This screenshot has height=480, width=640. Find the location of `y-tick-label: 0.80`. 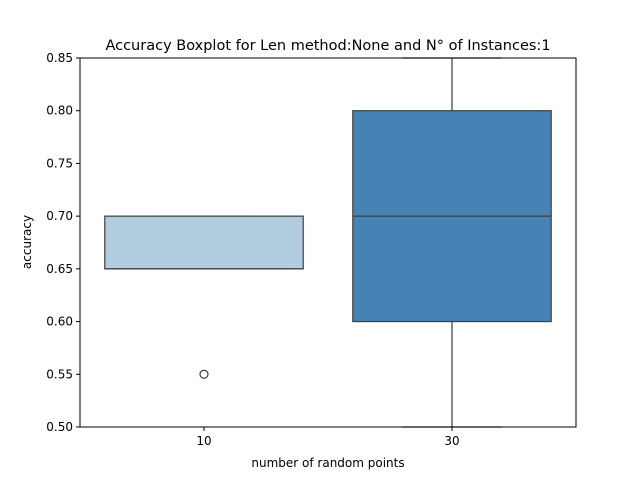

y-tick-label: 0.80 is located at coordinates (59, 111).